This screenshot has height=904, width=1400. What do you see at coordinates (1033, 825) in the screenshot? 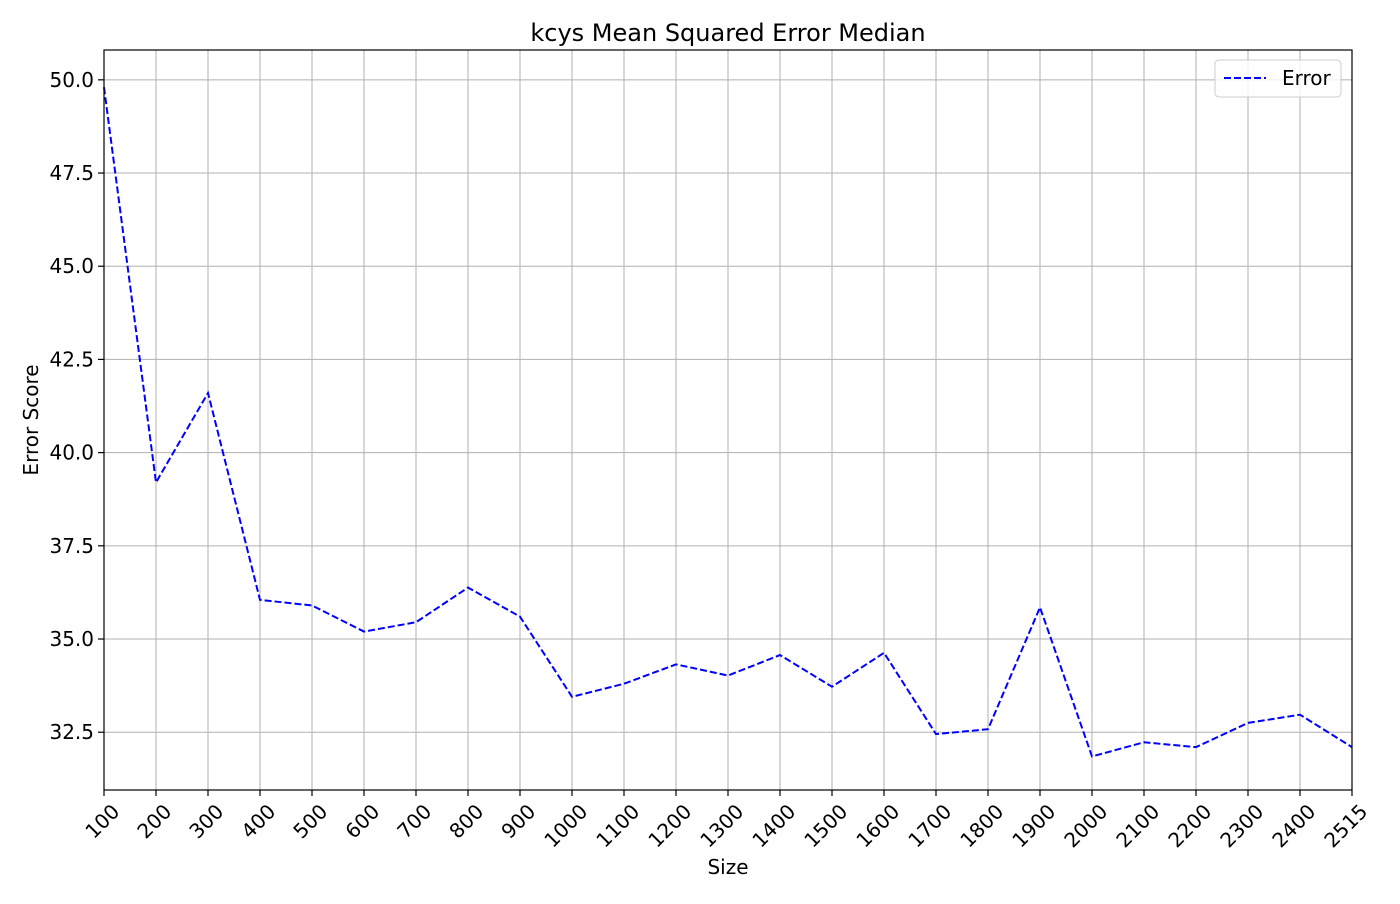
I see `x-tick-label: 1900` at bounding box center [1033, 825].